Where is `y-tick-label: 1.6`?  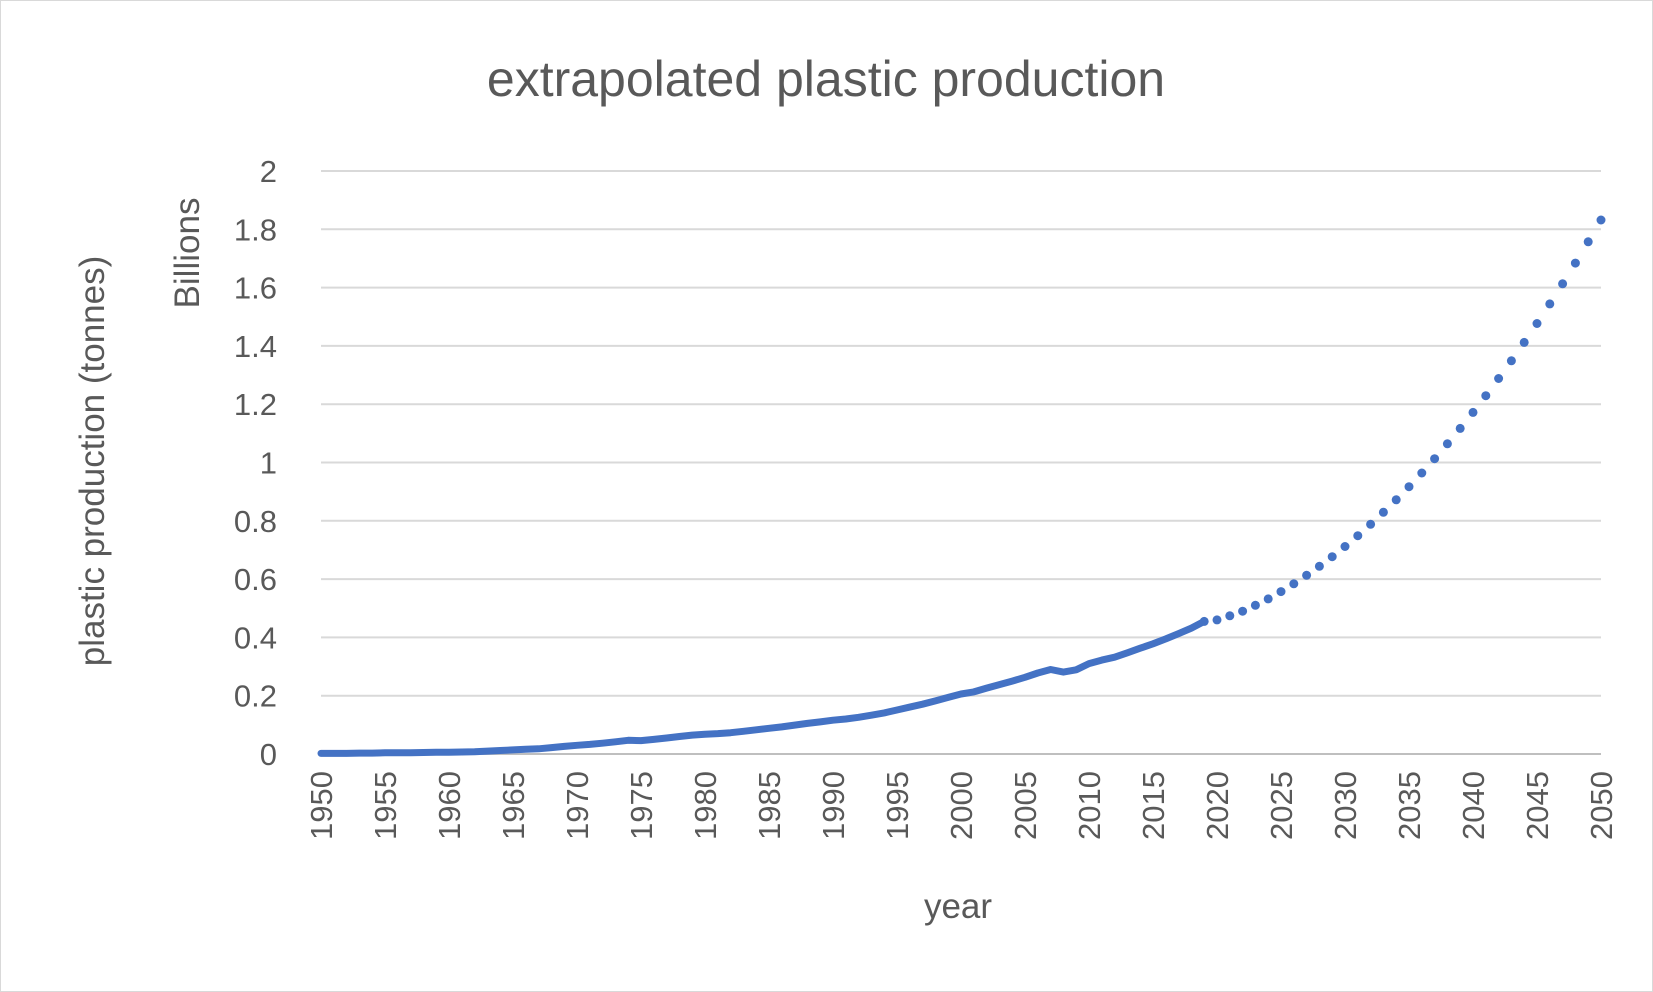
y-tick-label: 1.6 is located at coordinates (255, 288).